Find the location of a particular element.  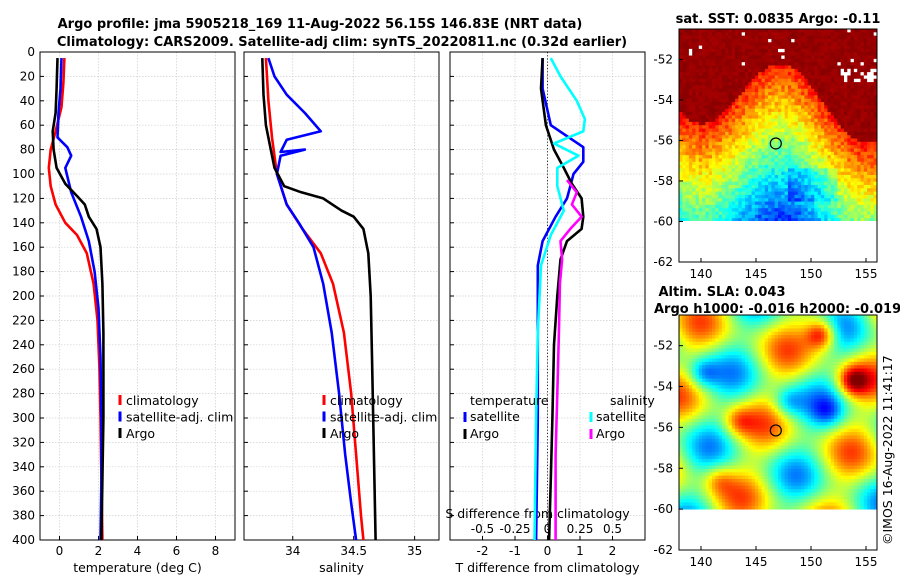

y-tick-label: 60 is located at coordinates (27, 125).